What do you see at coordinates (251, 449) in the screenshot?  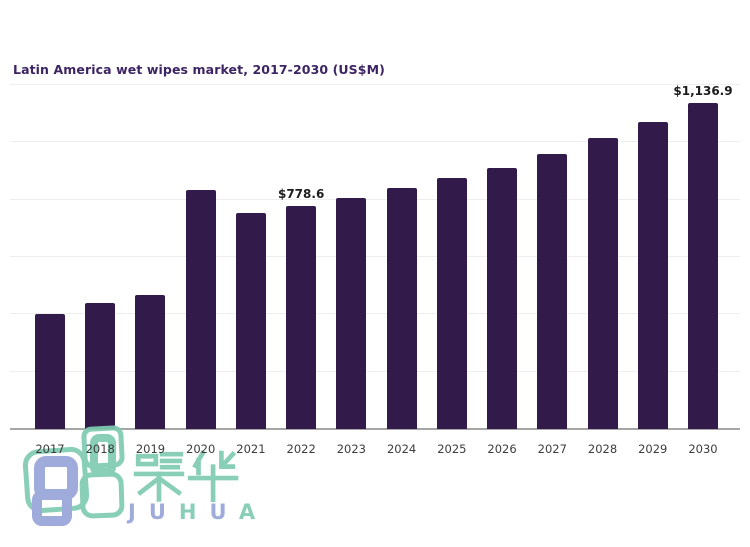 I see `x-tick-label-2021: 2021` at bounding box center [251, 449].